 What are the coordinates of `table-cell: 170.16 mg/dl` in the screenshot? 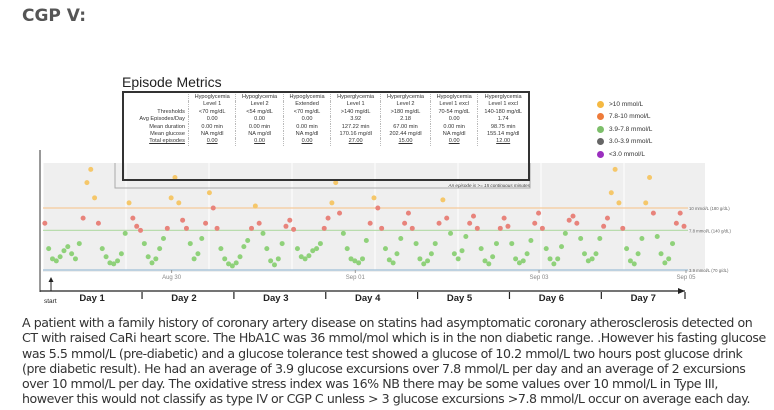 It's located at (355, 135).